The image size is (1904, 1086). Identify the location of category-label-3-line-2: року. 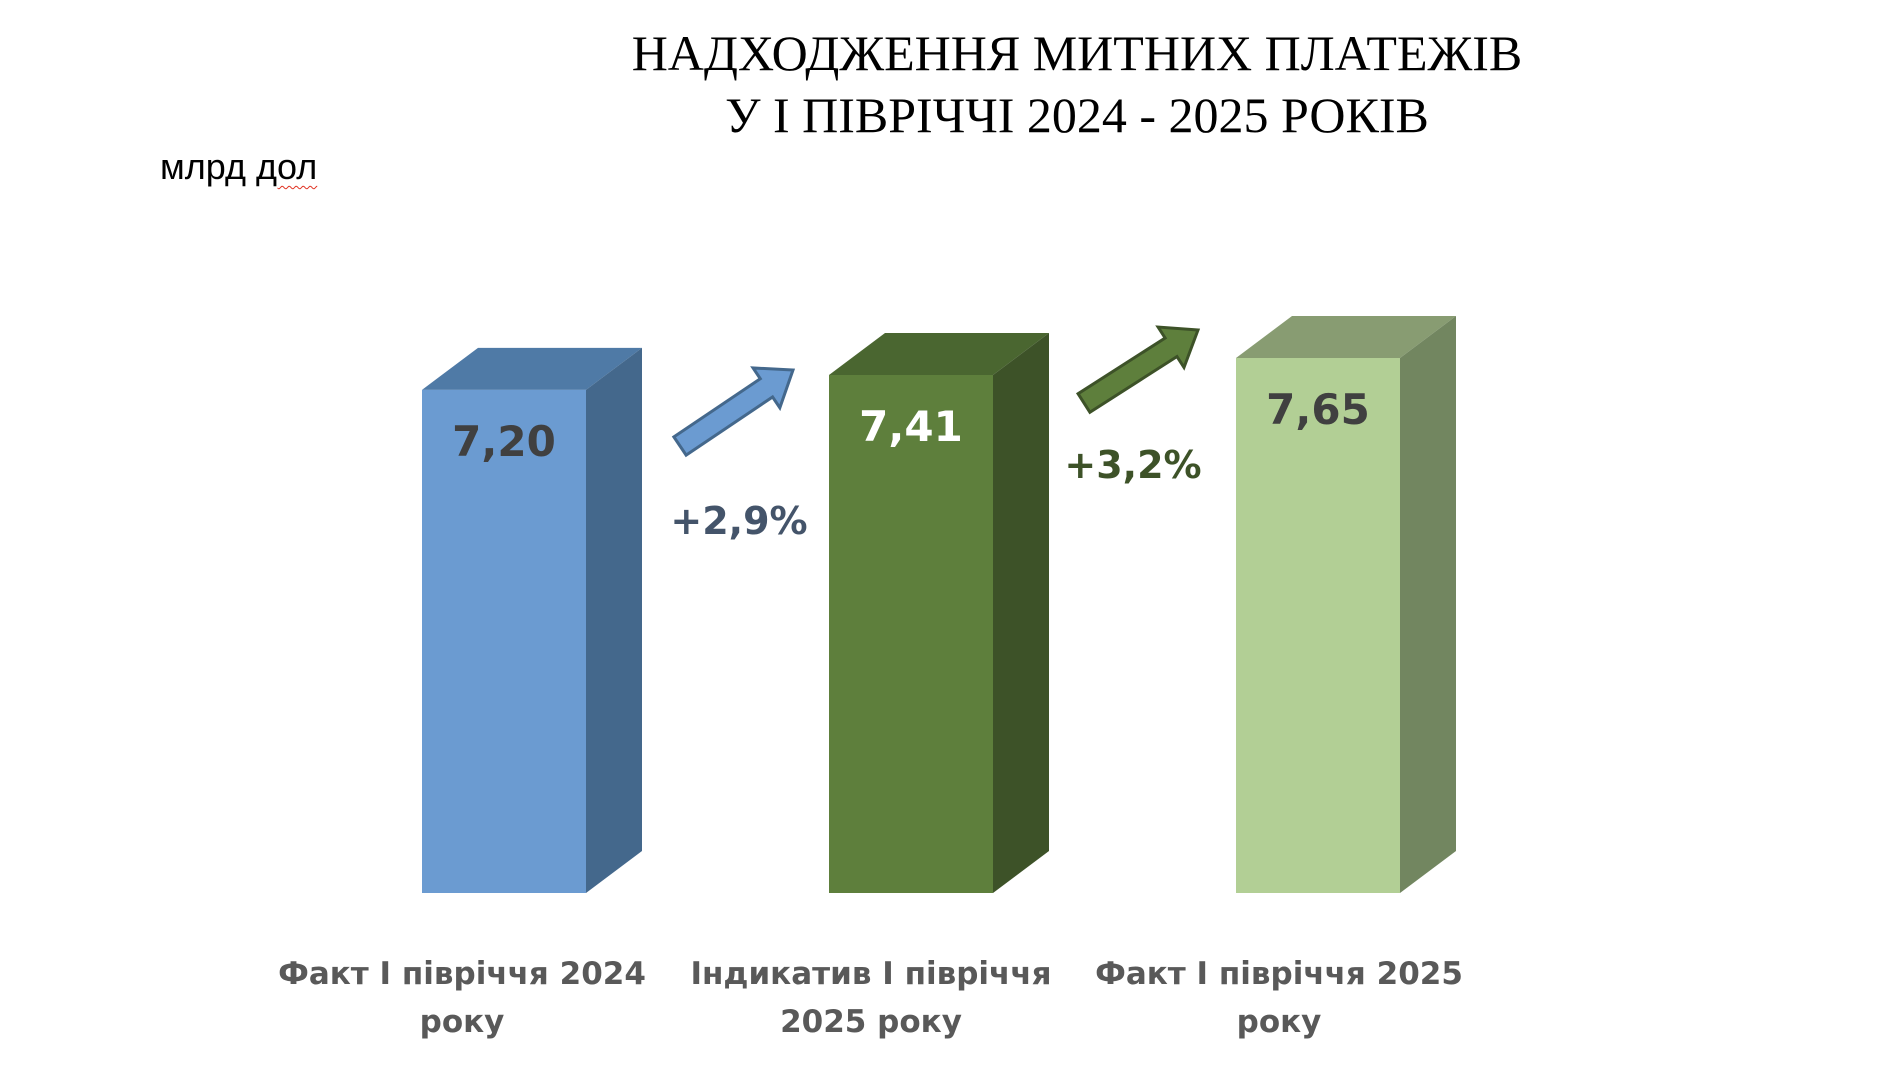
(1279, 1022).